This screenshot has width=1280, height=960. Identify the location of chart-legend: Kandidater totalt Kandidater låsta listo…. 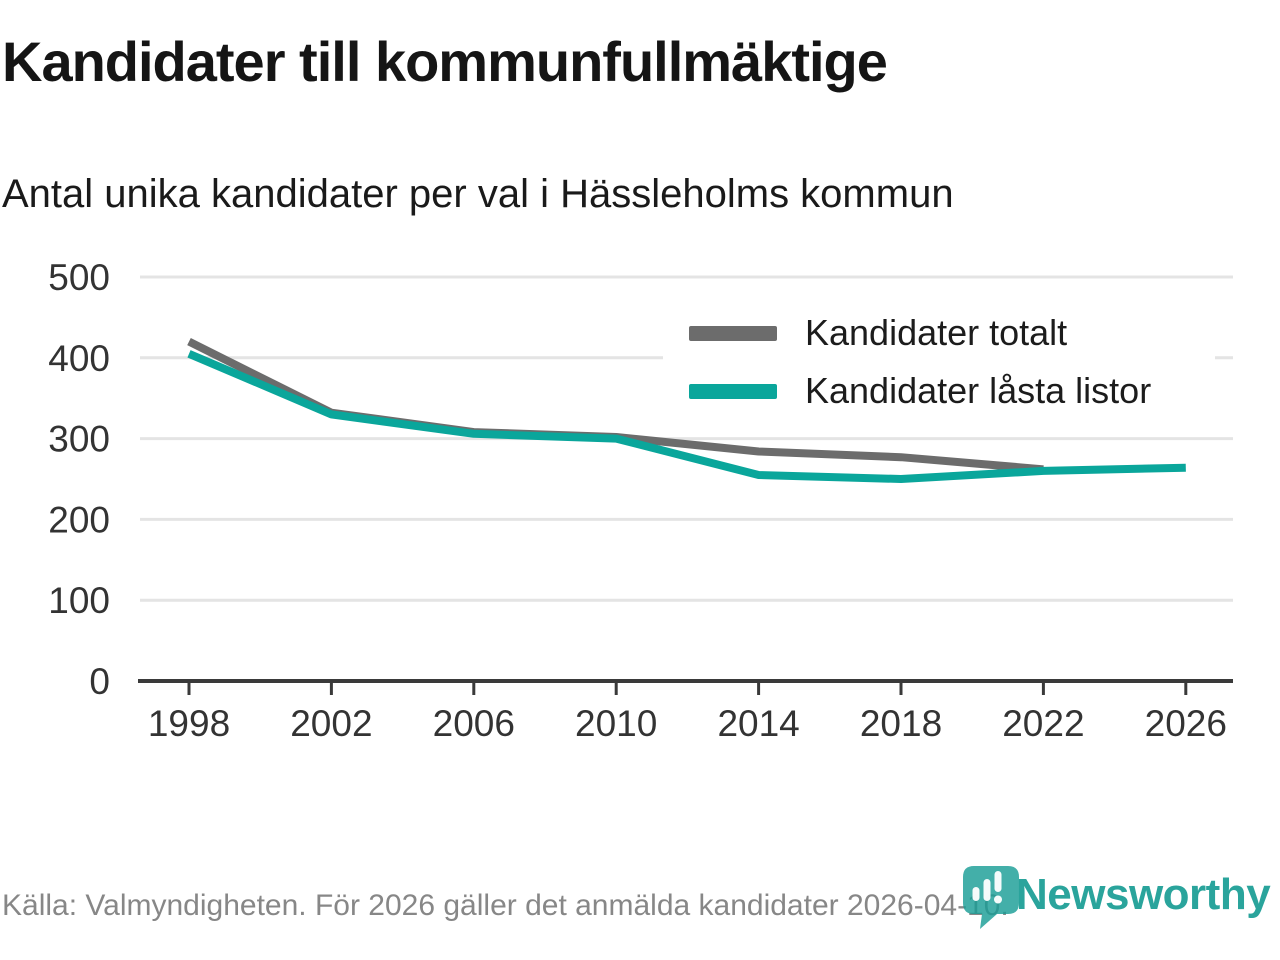
(939, 362).